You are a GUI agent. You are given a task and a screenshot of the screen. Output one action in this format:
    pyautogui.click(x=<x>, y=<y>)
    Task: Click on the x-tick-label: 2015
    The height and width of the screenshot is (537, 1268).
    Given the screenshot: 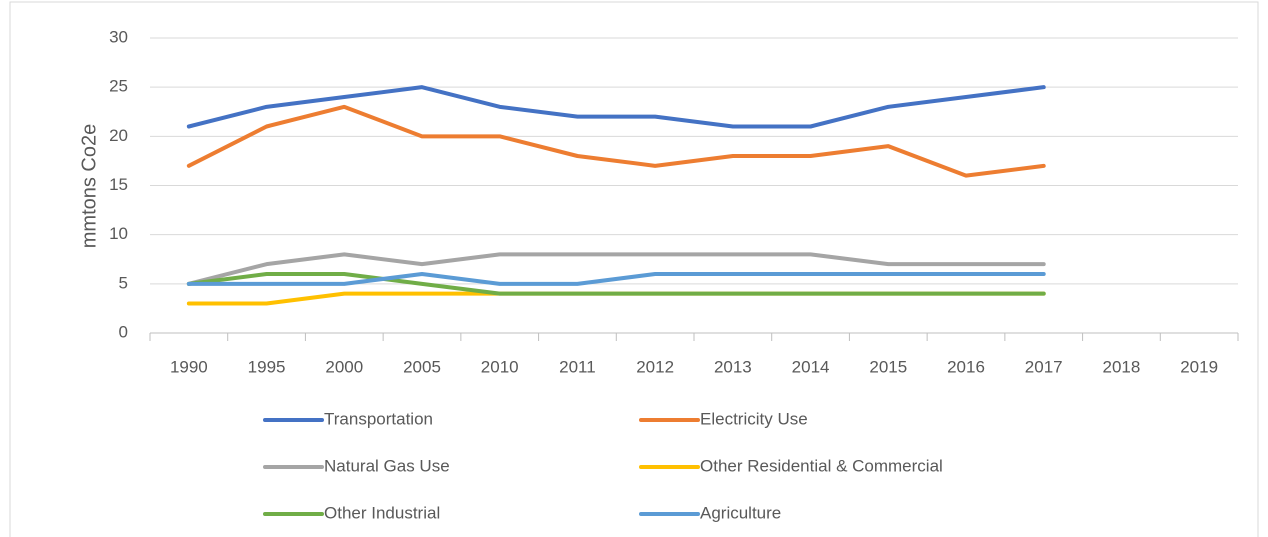 What is the action you would take?
    pyautogui.click(x=888, y=366)
    